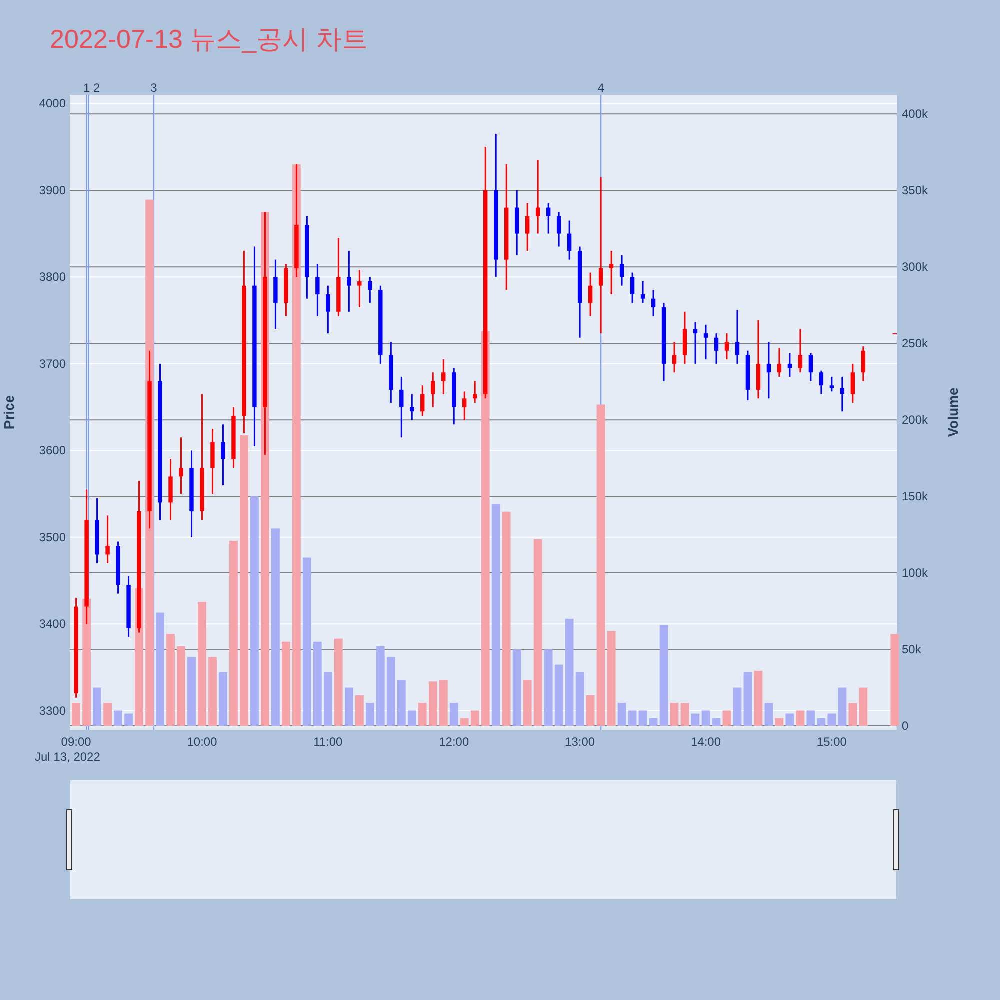 This screenshot has width=1000, height=1000. What do you see at coordinates (154, 88) in the screenshot?
I see `ref-line-label: 3` at bounding box center [154, 88].